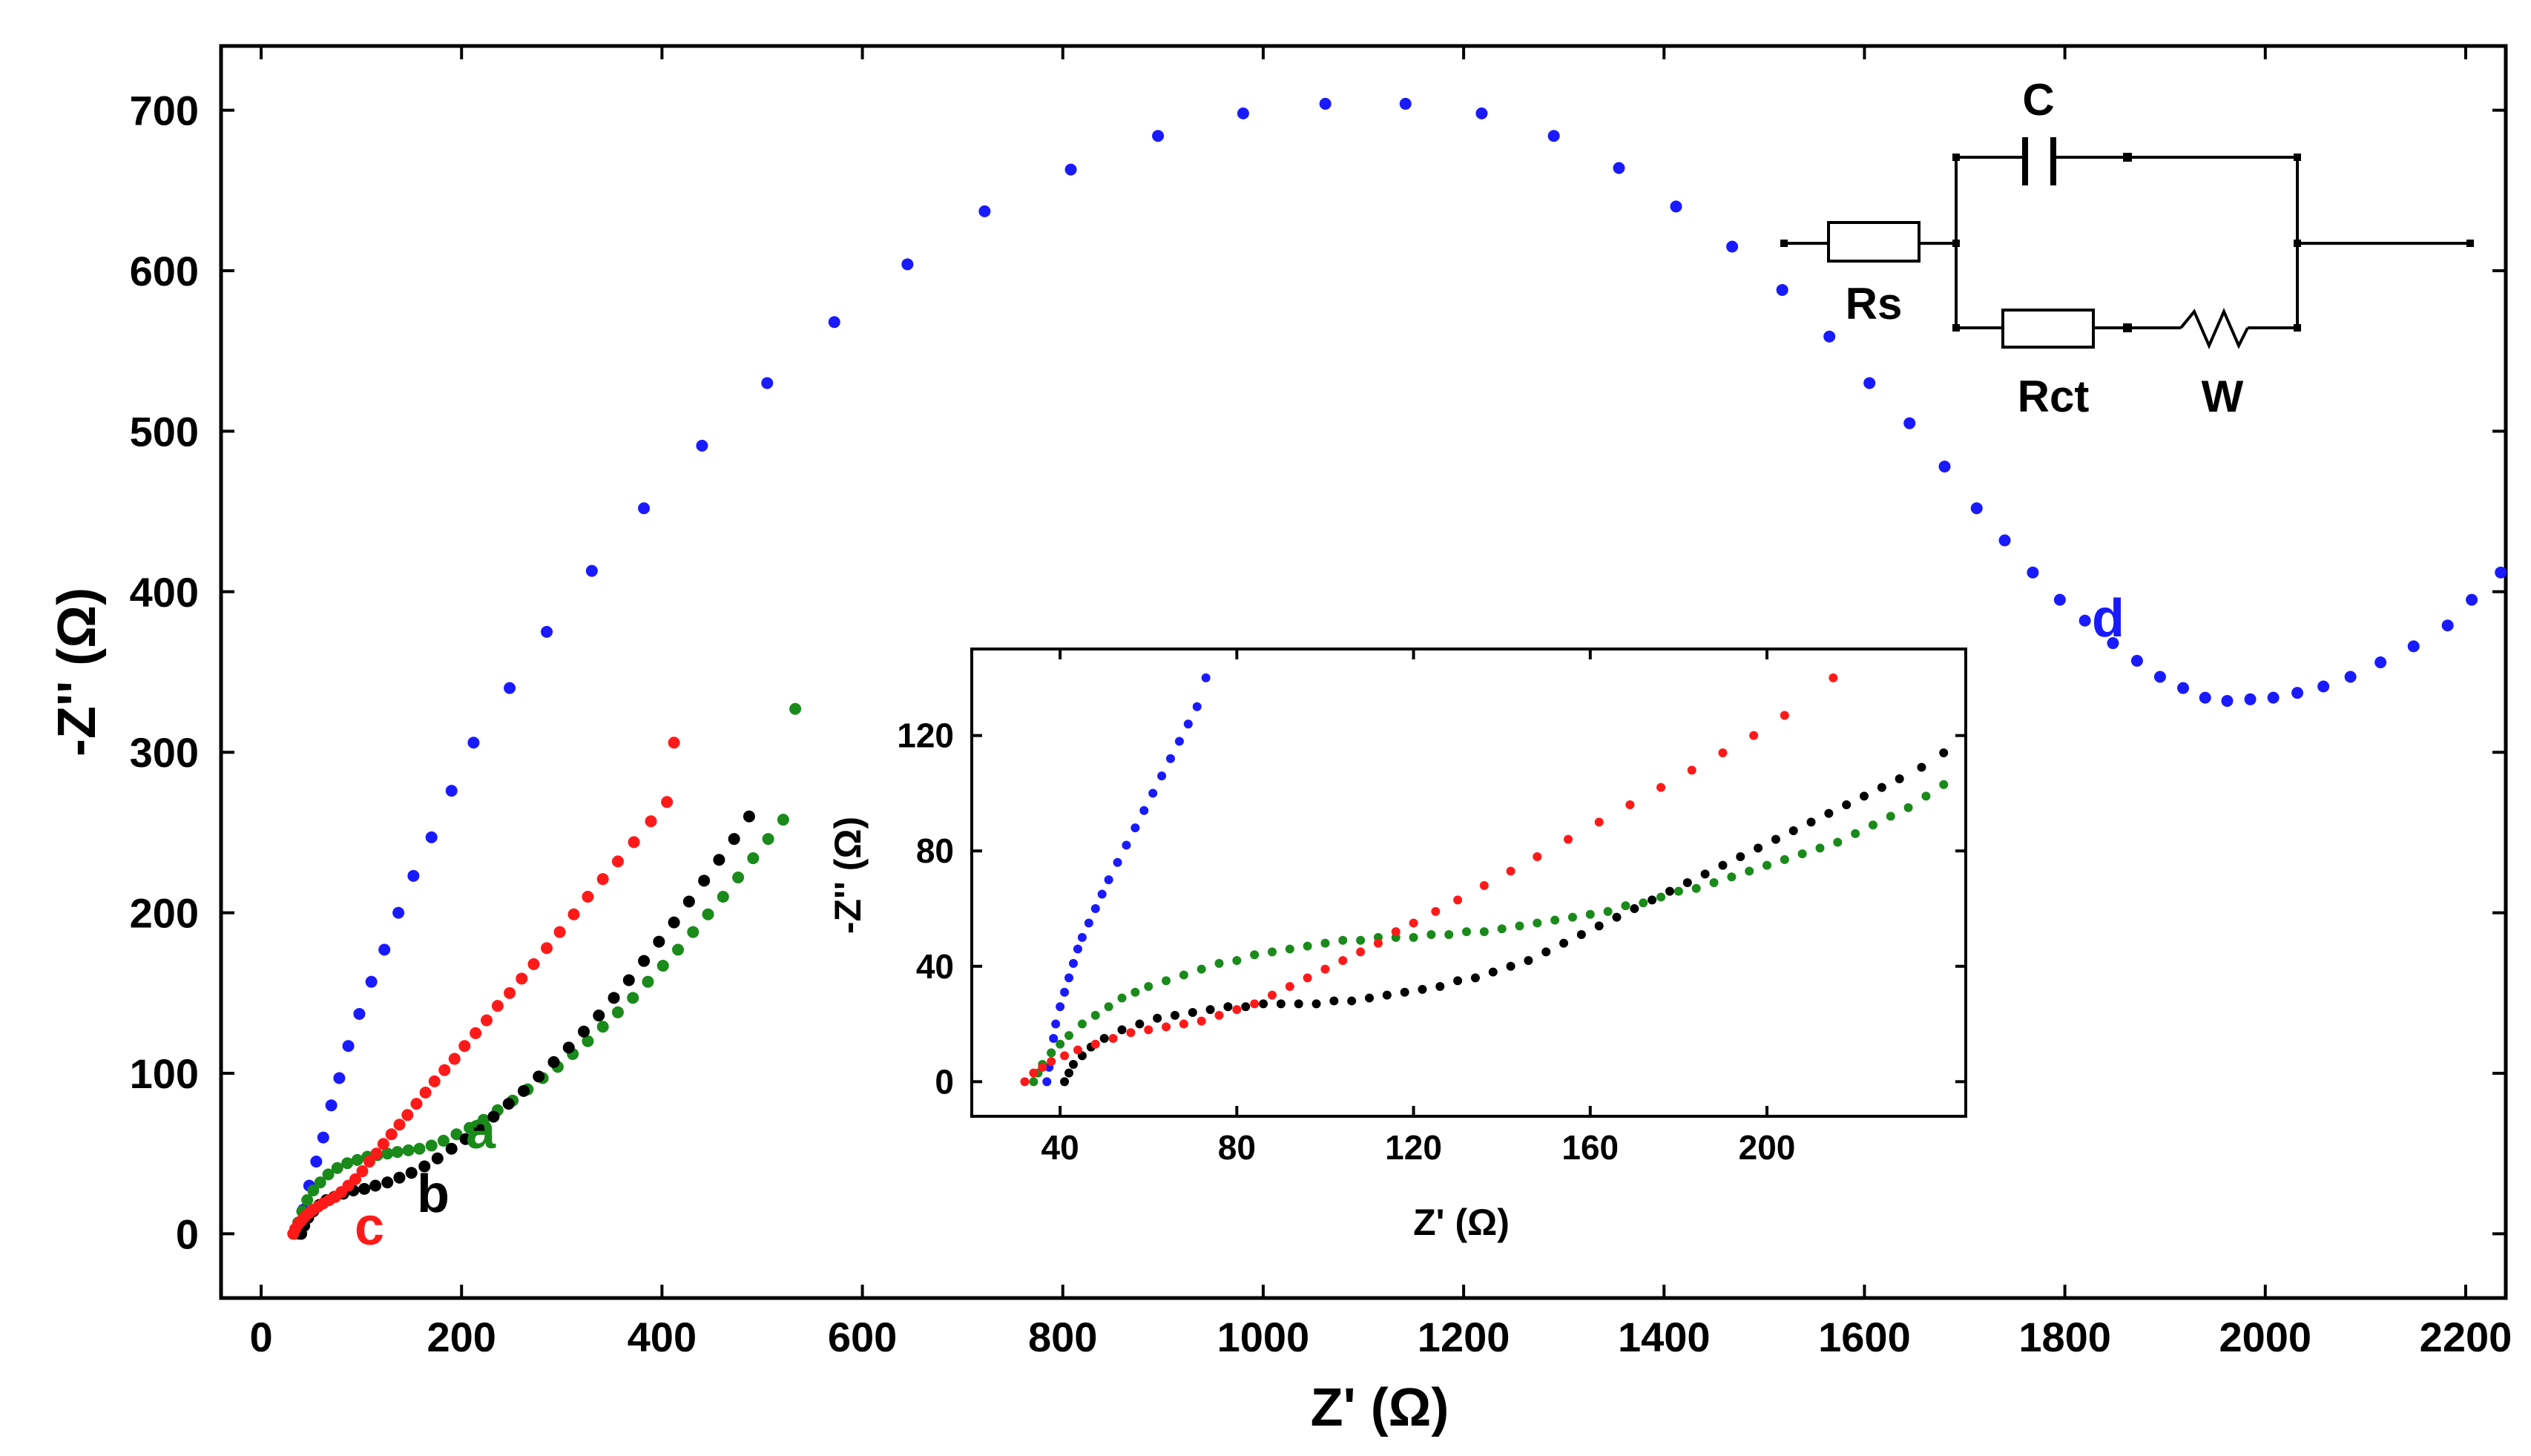 Image resolution: width=2531 pixels, height=1456 pixels. What do you see at coordinates (2214, 329) in the screenshot?
I see `warburg-element-w` at bounding box center [2214, 329].